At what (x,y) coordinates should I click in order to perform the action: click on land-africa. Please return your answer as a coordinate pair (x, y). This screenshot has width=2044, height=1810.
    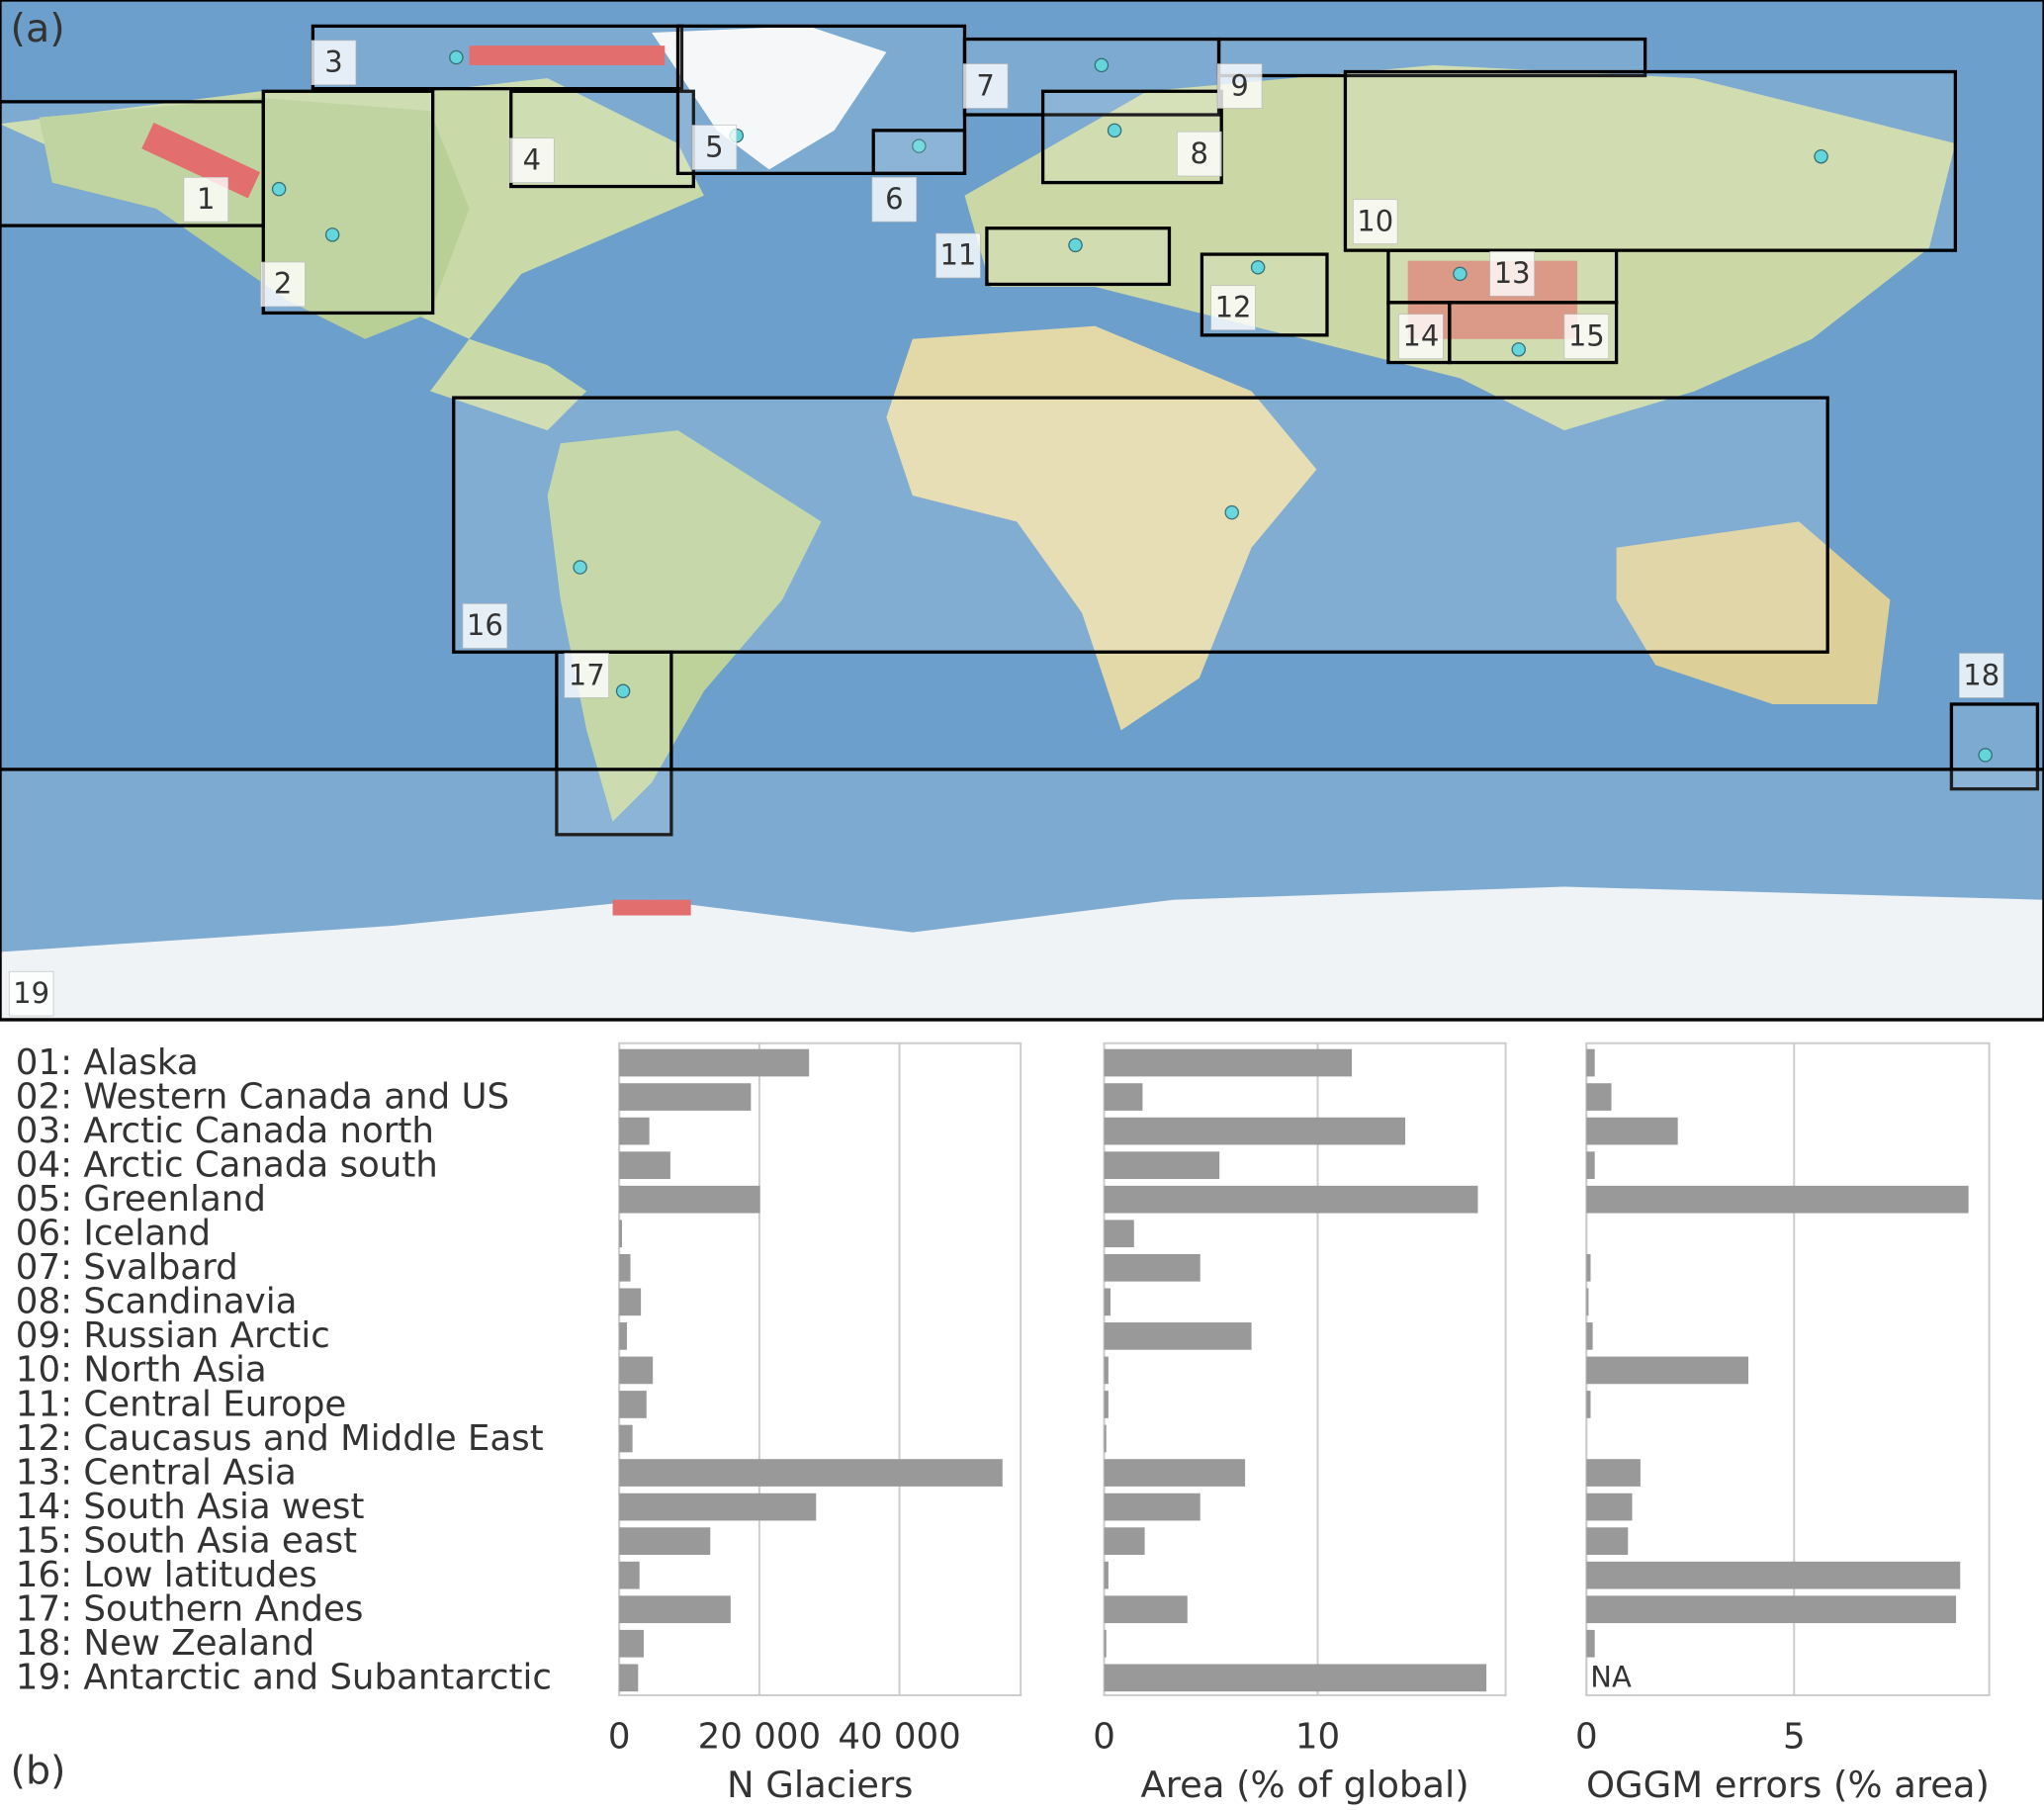
    Looking at the image, I should click on (1101, 528).